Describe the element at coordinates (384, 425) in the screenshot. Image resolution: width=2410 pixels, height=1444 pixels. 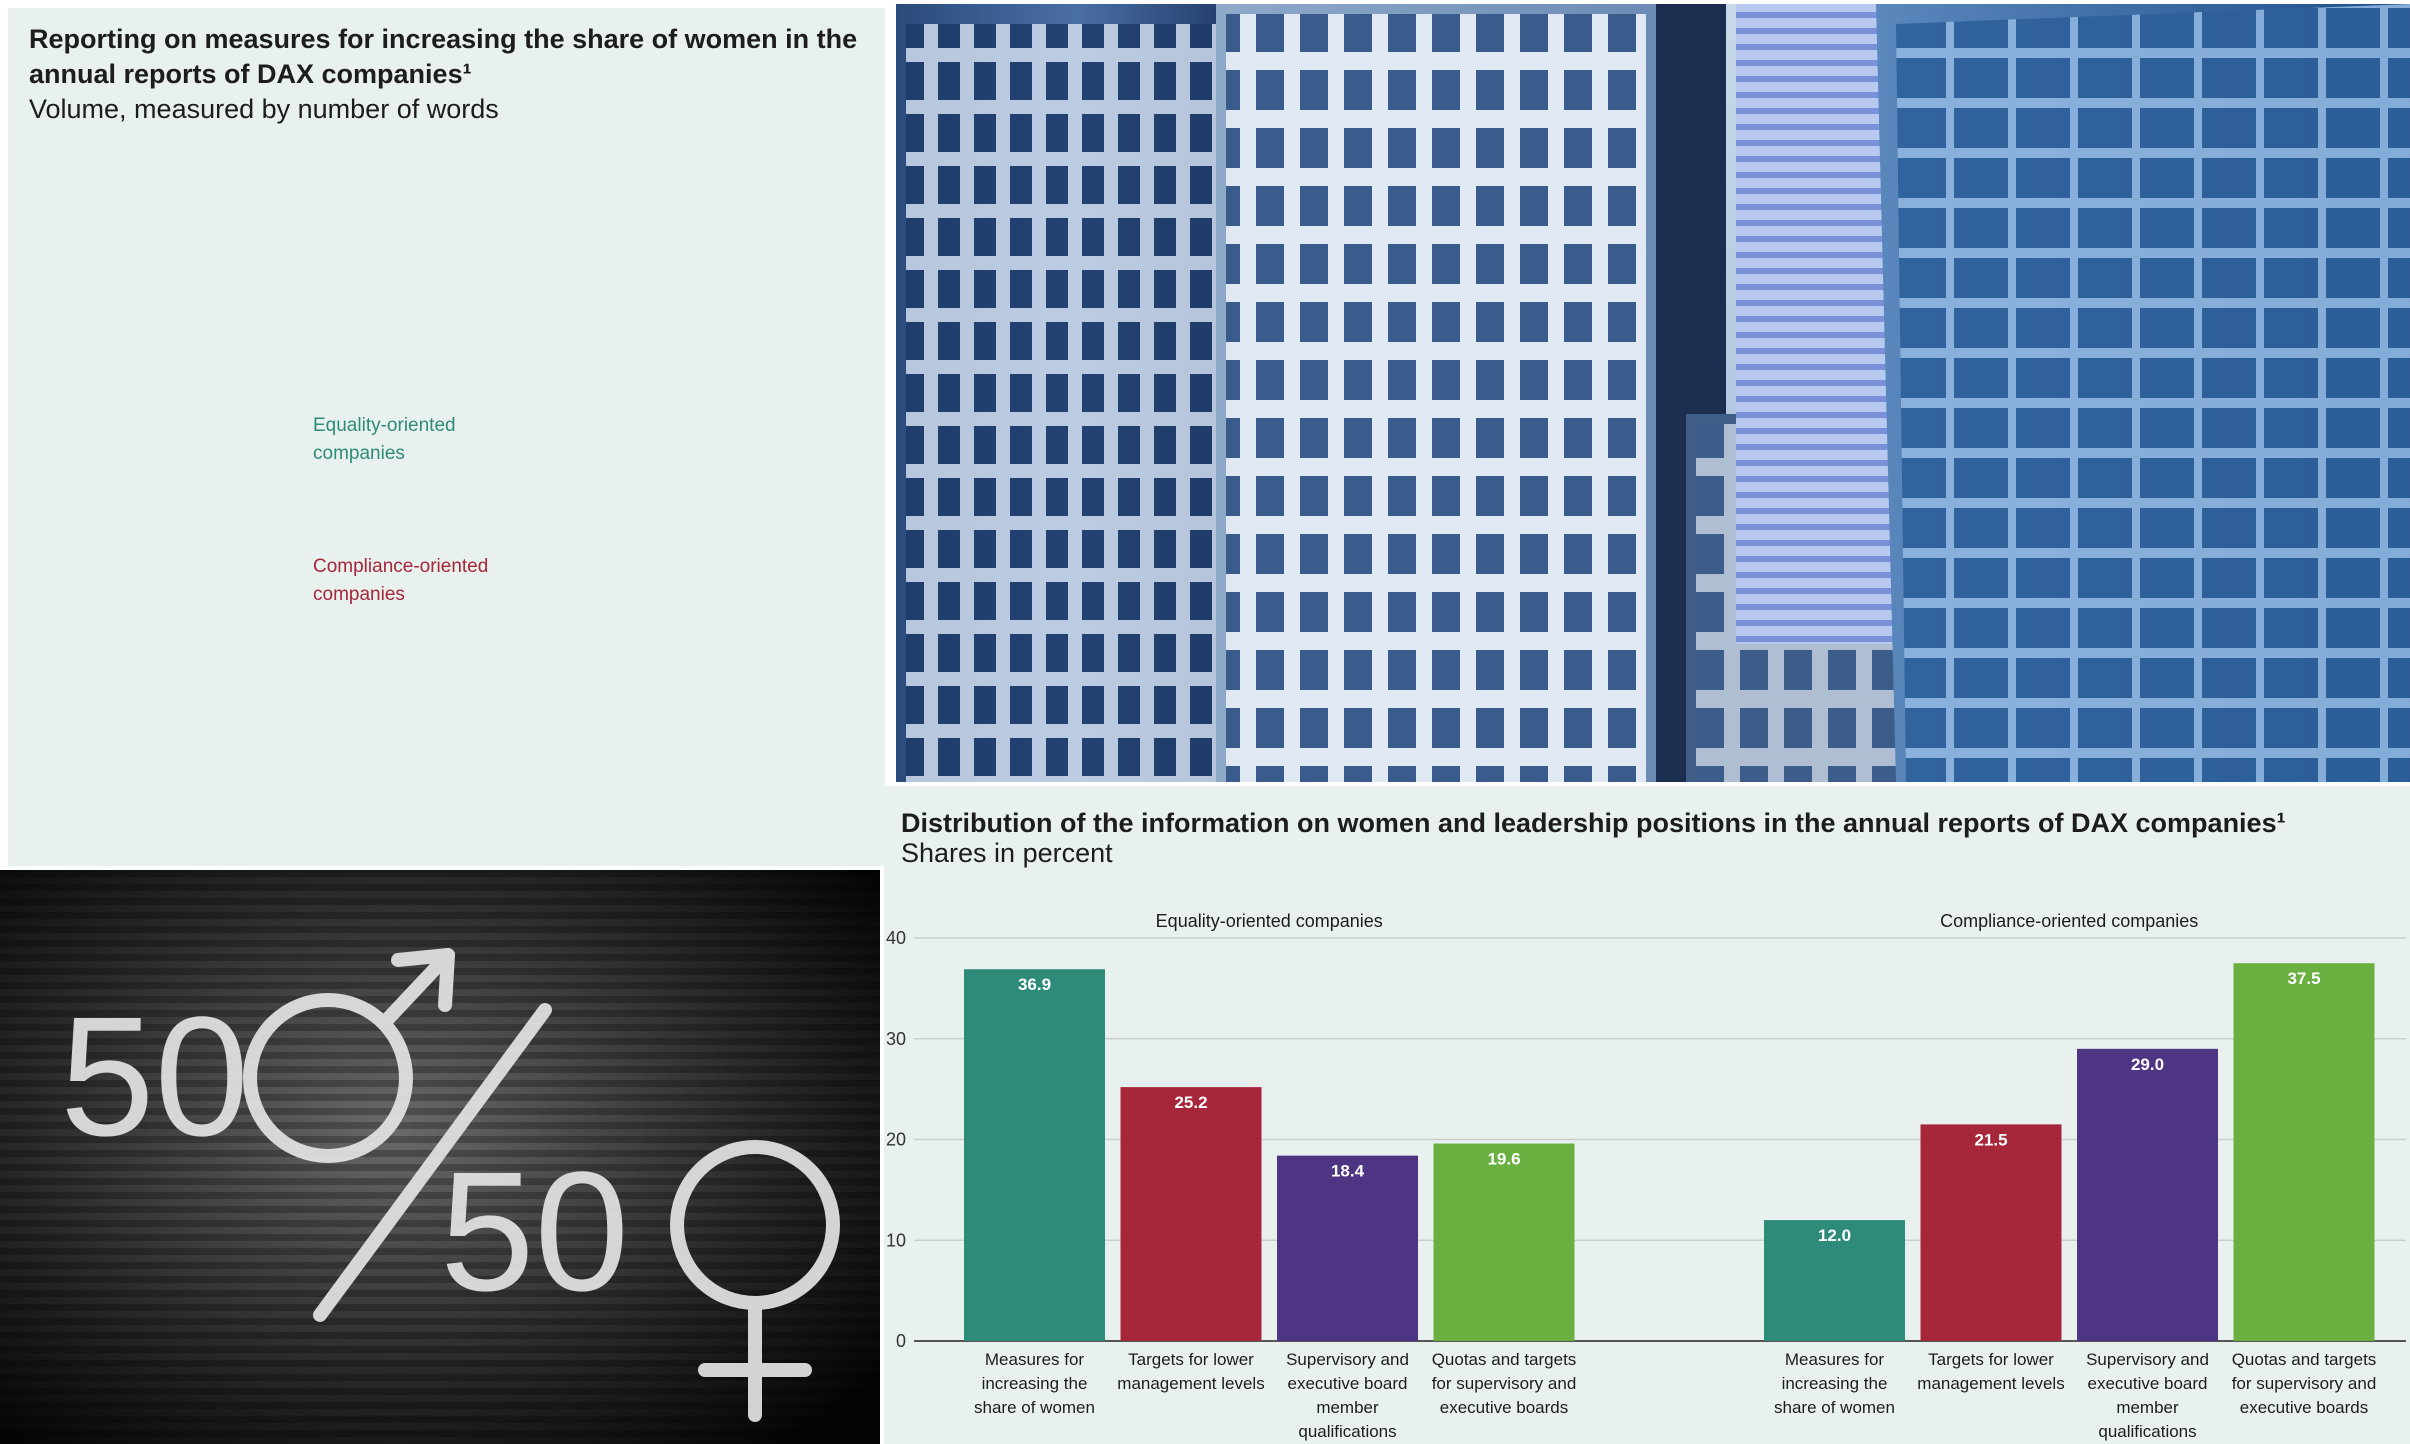
I see `equality-label-line-1: Equality-oriented` at that location.